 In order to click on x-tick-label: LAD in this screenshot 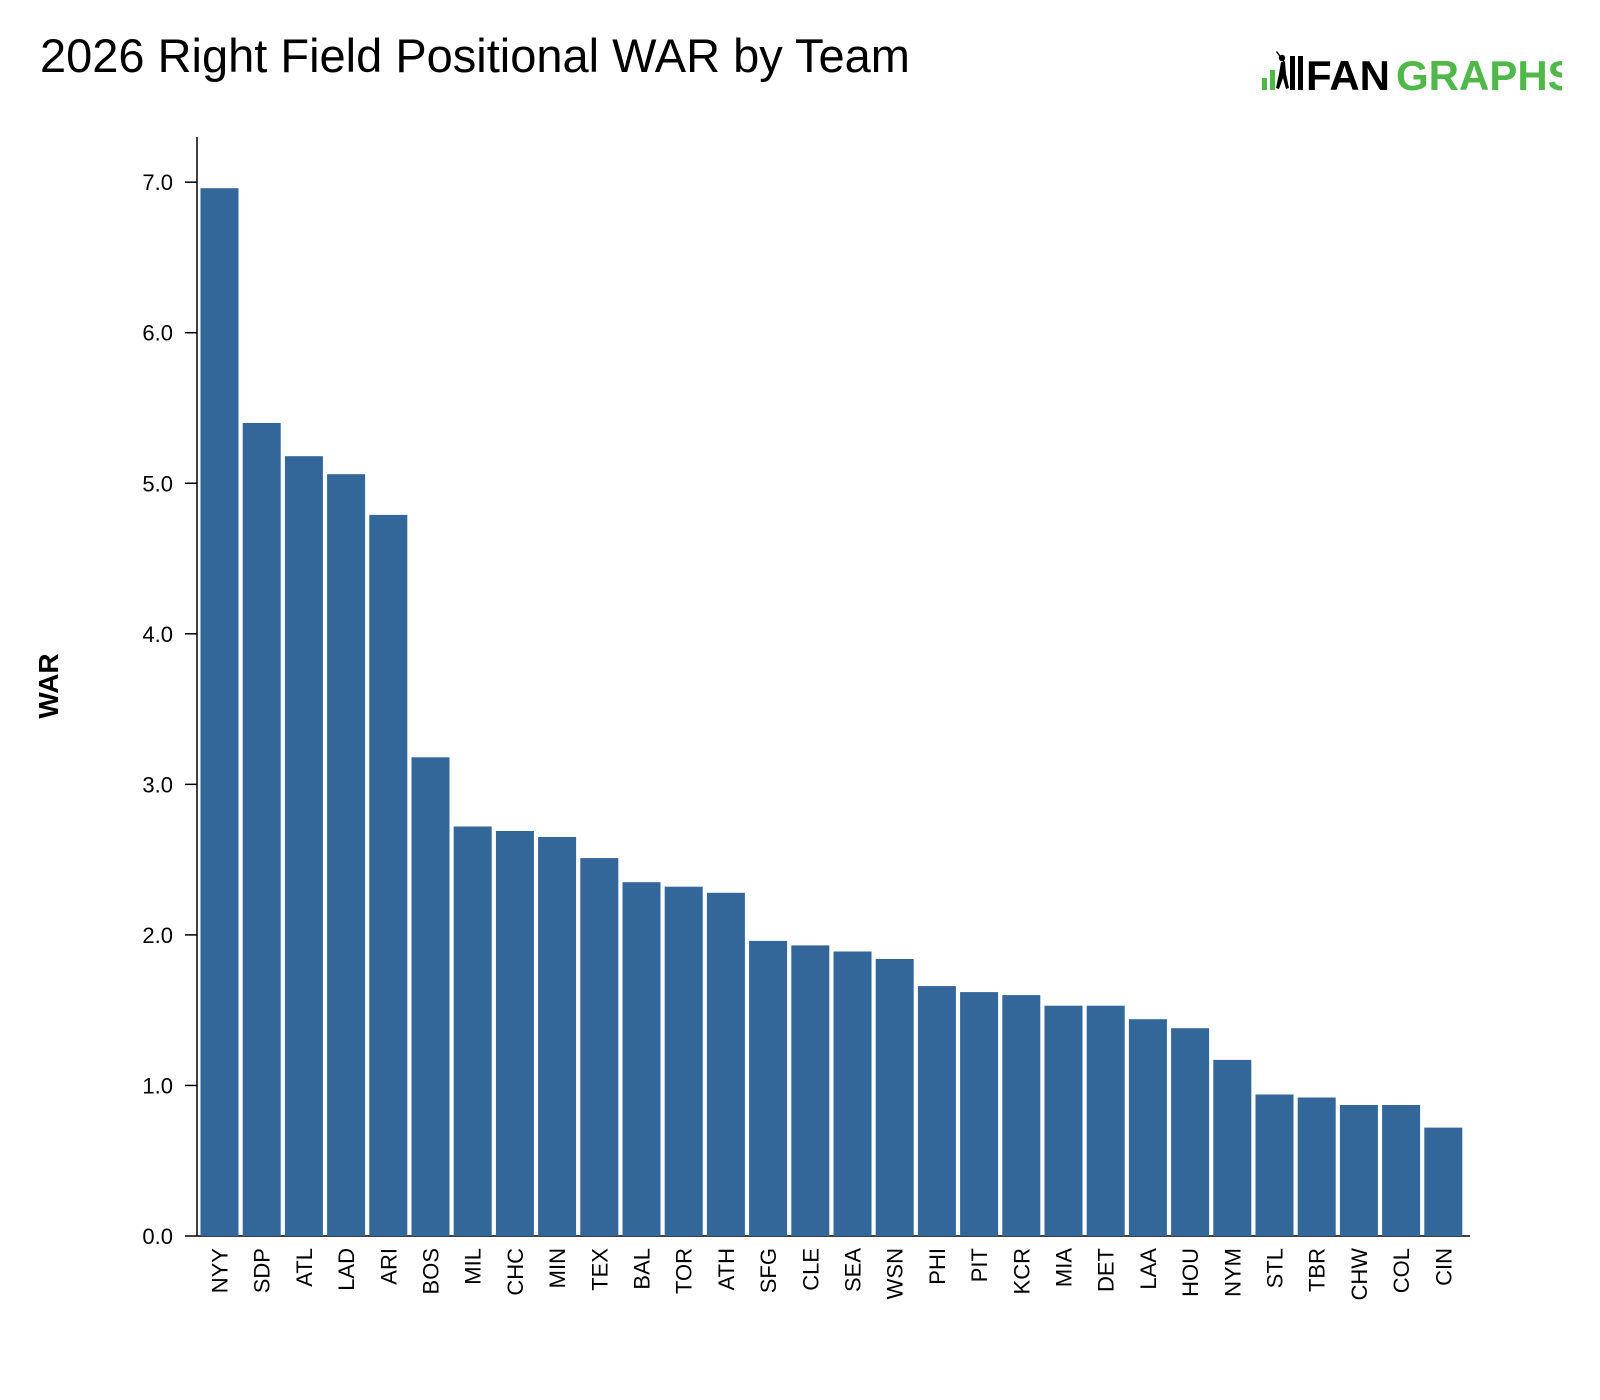, I will do `click(346, 1269)`.